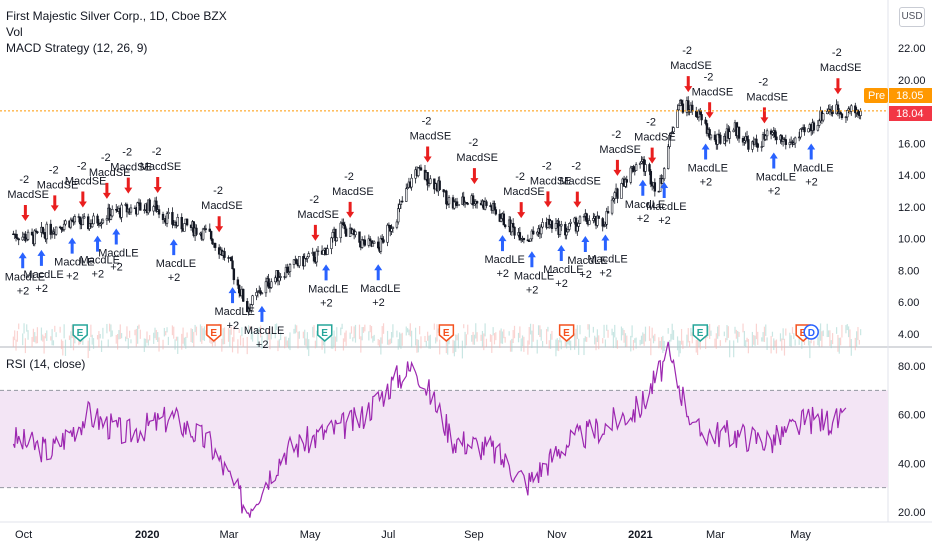 This screenshot has height=555, width=932. I want to click on rsi-tick-label: 80.00, so click(912, 367).